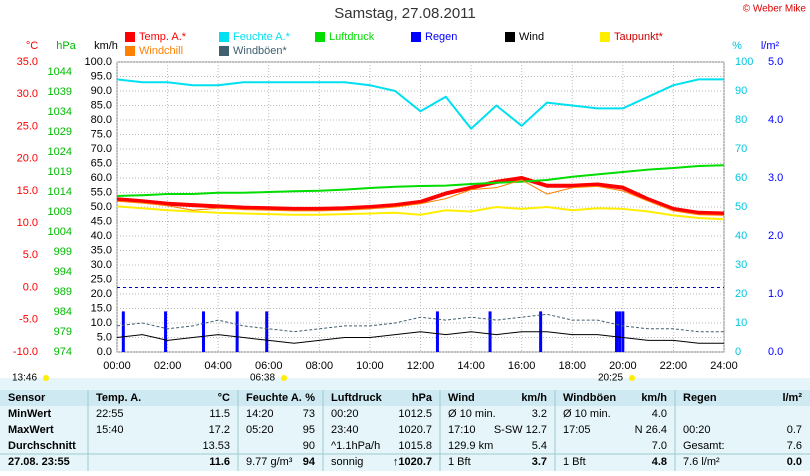 This screenshot has width=810, height=476. What do you see at coordinates (63, 292) in the screenshot?
I see `y-tick-label: 989` at bounding box center [63, 292].